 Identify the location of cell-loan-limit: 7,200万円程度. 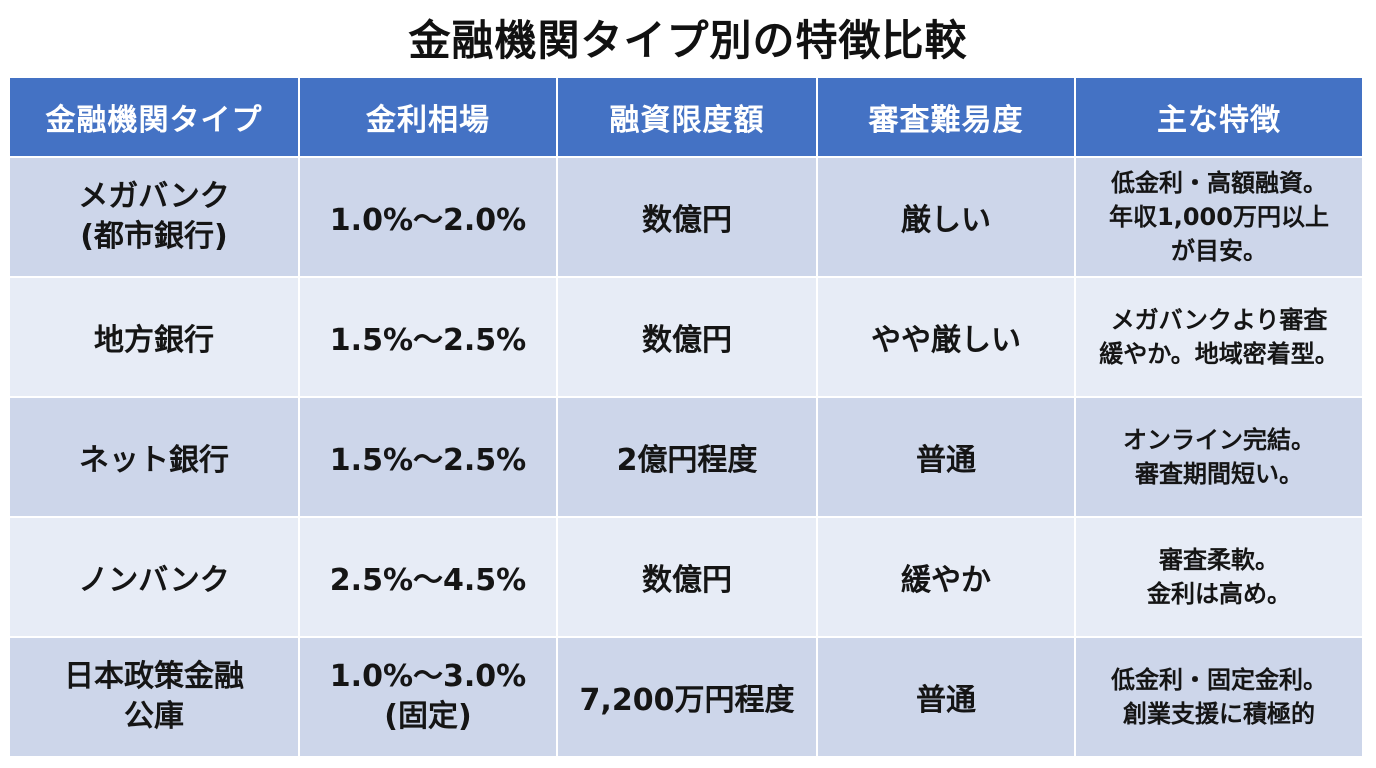
(688, 698).